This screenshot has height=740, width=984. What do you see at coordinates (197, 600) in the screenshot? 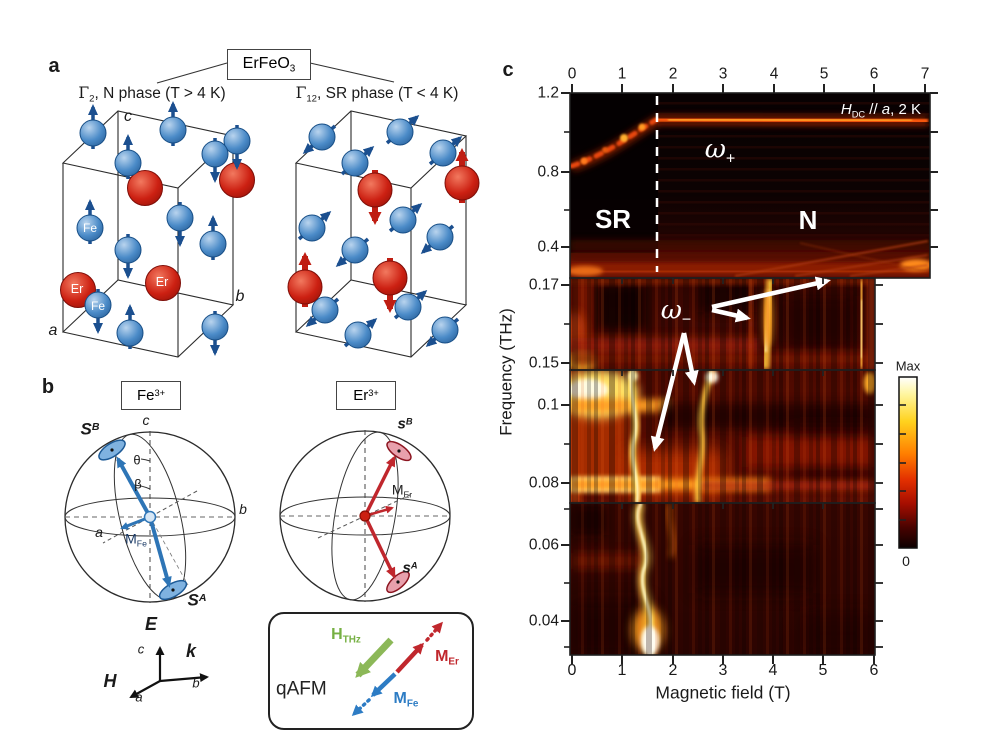
I see `spin-sa-label: SA` at bounding box center [197, 600].